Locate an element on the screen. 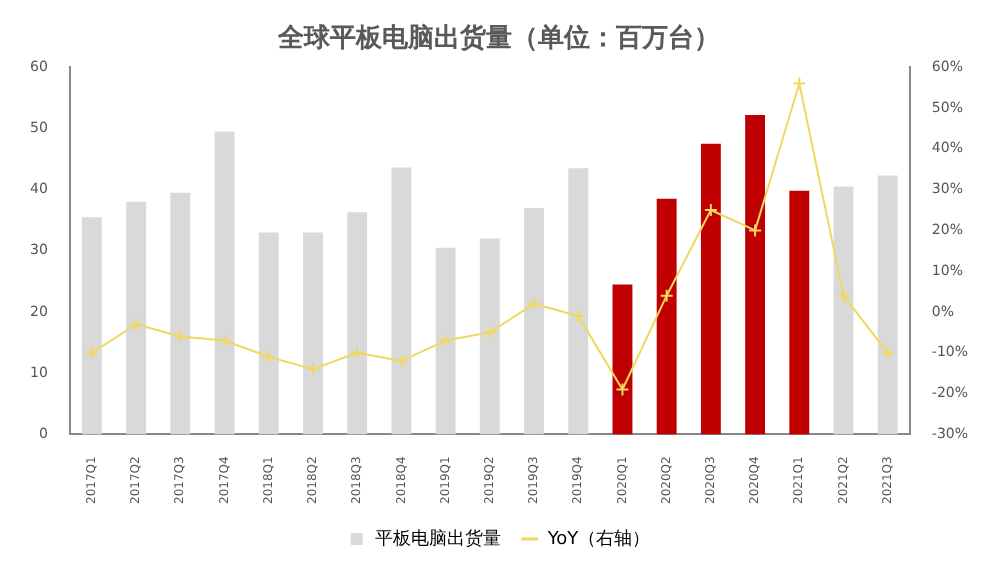 This screenshot has width=998, height=584. chart-title: 全球平板电脑出货量（单位：百万台） is located at coordinates (498, 38).